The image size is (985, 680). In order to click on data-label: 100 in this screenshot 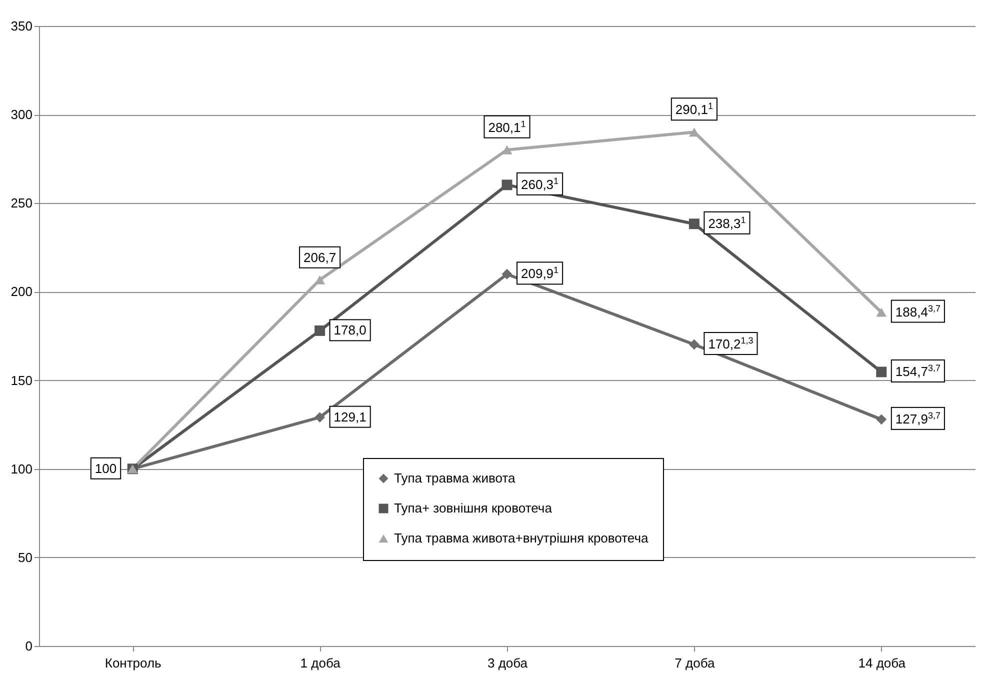, I will do `click(105, 468)`.